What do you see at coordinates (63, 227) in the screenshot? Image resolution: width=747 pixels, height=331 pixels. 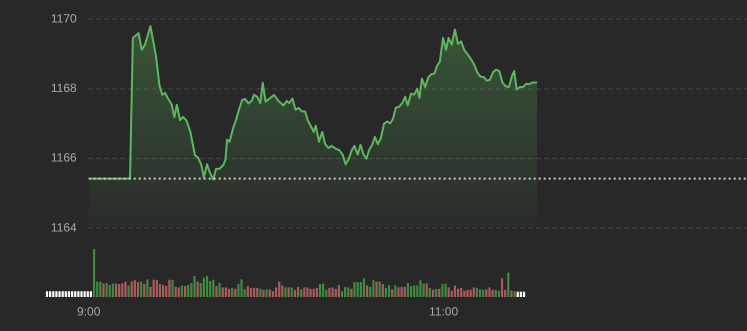 I see `y-tick-label: 1164` at bounding box center [63, 227].